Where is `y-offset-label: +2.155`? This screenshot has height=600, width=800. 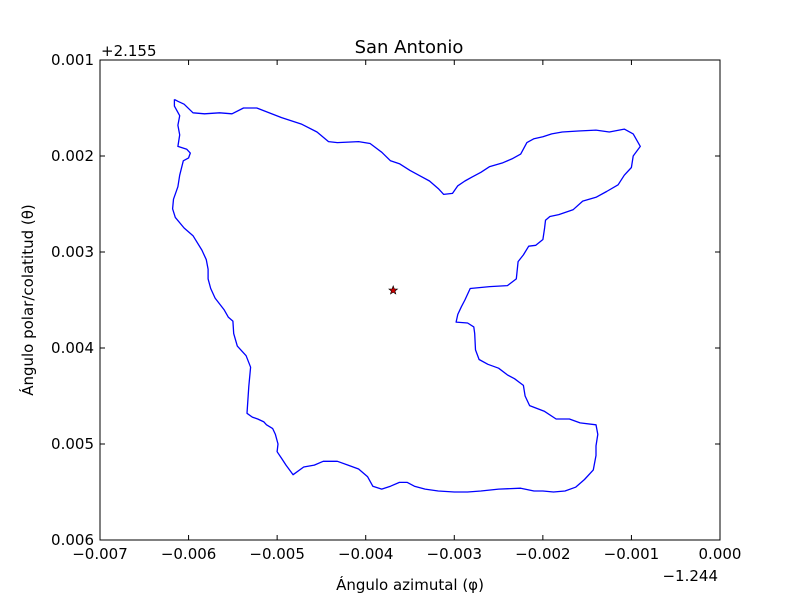 y-offset-label: +2.155 is located at coordinates (129, 51).